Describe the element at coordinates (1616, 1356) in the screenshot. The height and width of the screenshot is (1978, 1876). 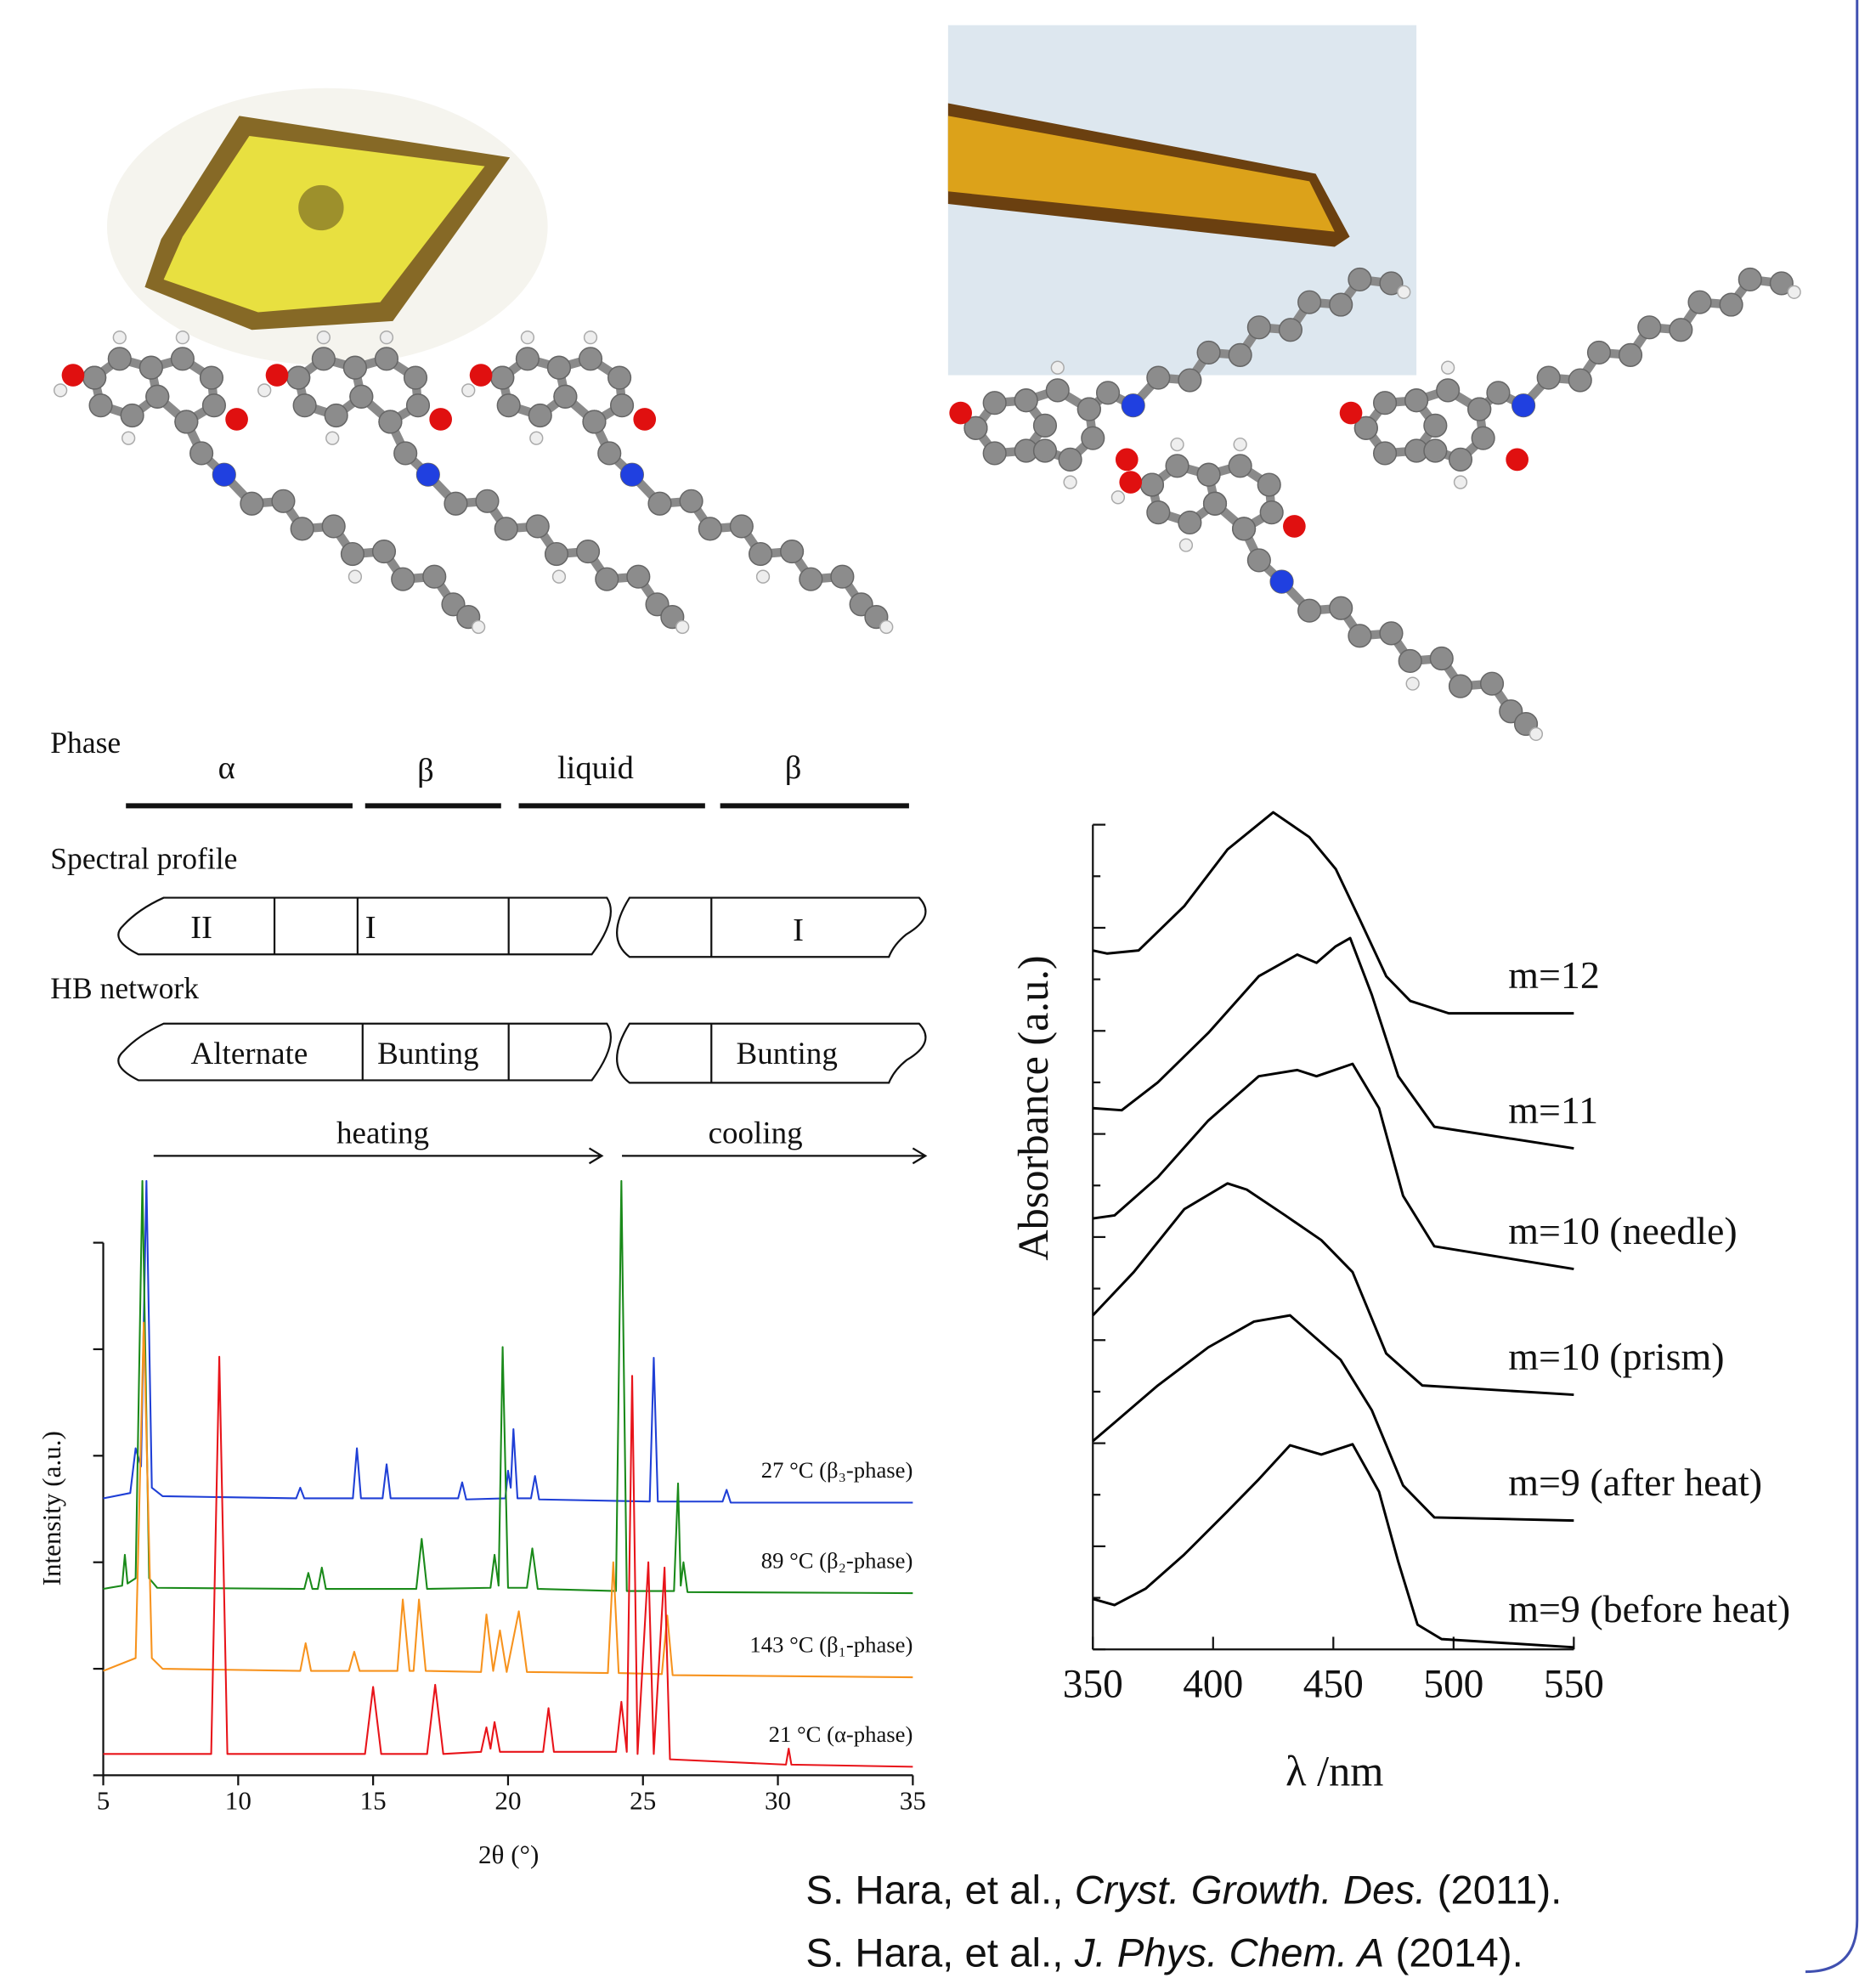
I see `series-label: m=10 (prism)` at that location.